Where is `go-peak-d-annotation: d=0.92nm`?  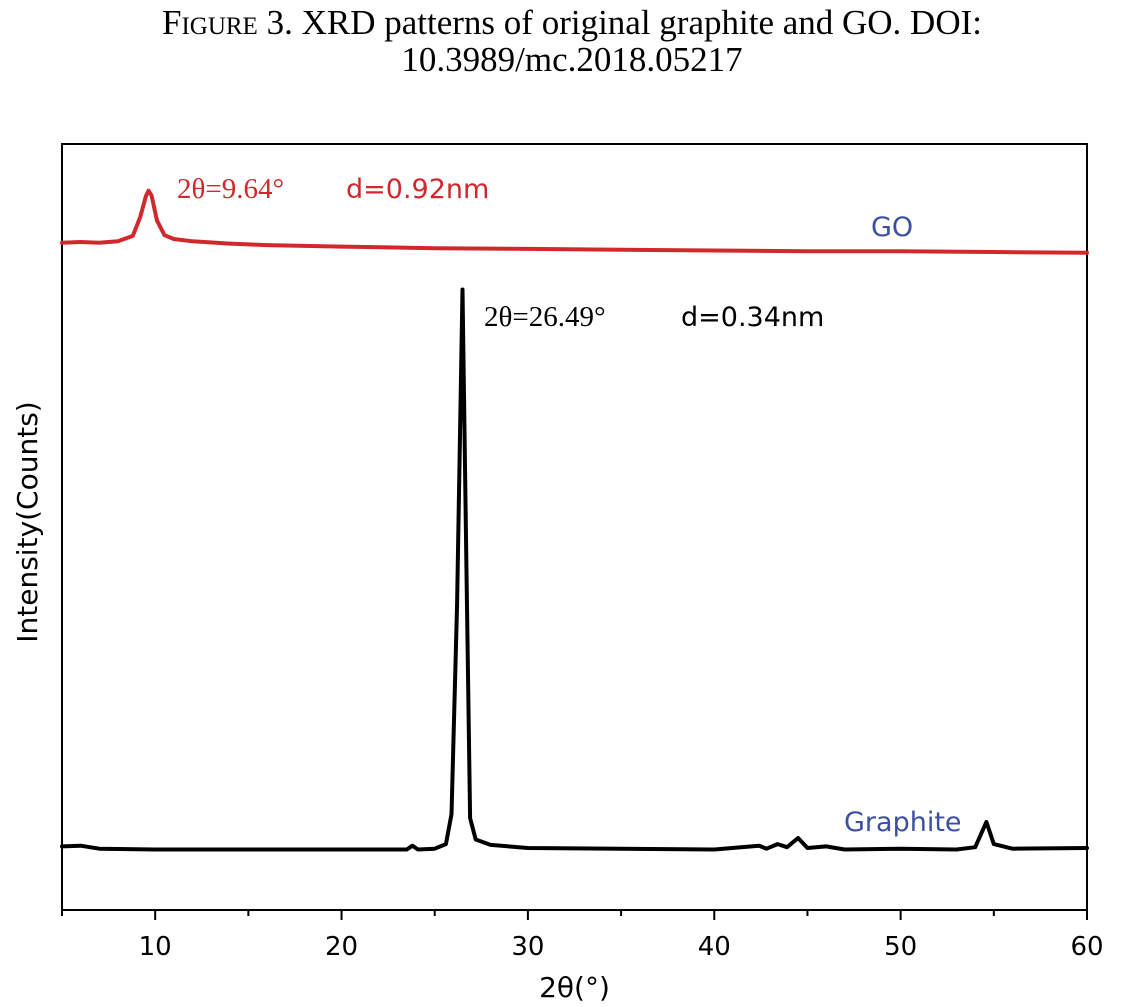
go-peak-d-annotation: d=0.92nm is located at coordinates (417, 189).